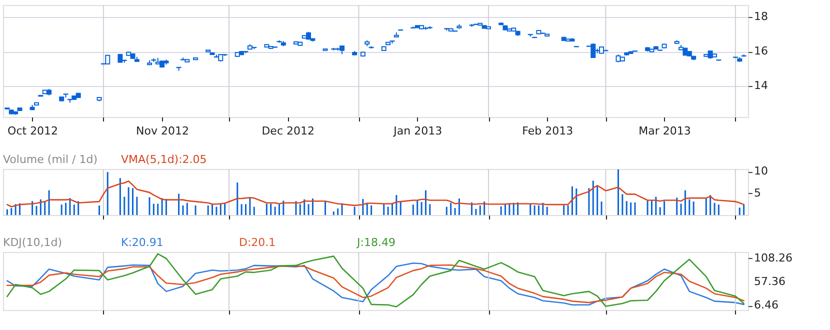 This screenshot has width=830, height=330. I want to click on y-tick-label: 6.46, so click(766, 305).